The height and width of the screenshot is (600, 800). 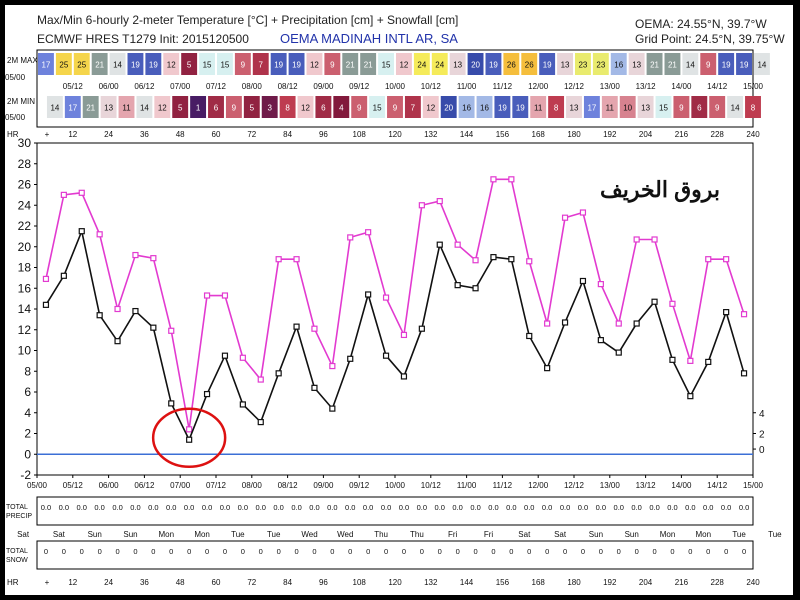 What do you see at coordinates (202, 534) in the screenshot?
I see `day-label: Mon` at bounding box center [202, 534].